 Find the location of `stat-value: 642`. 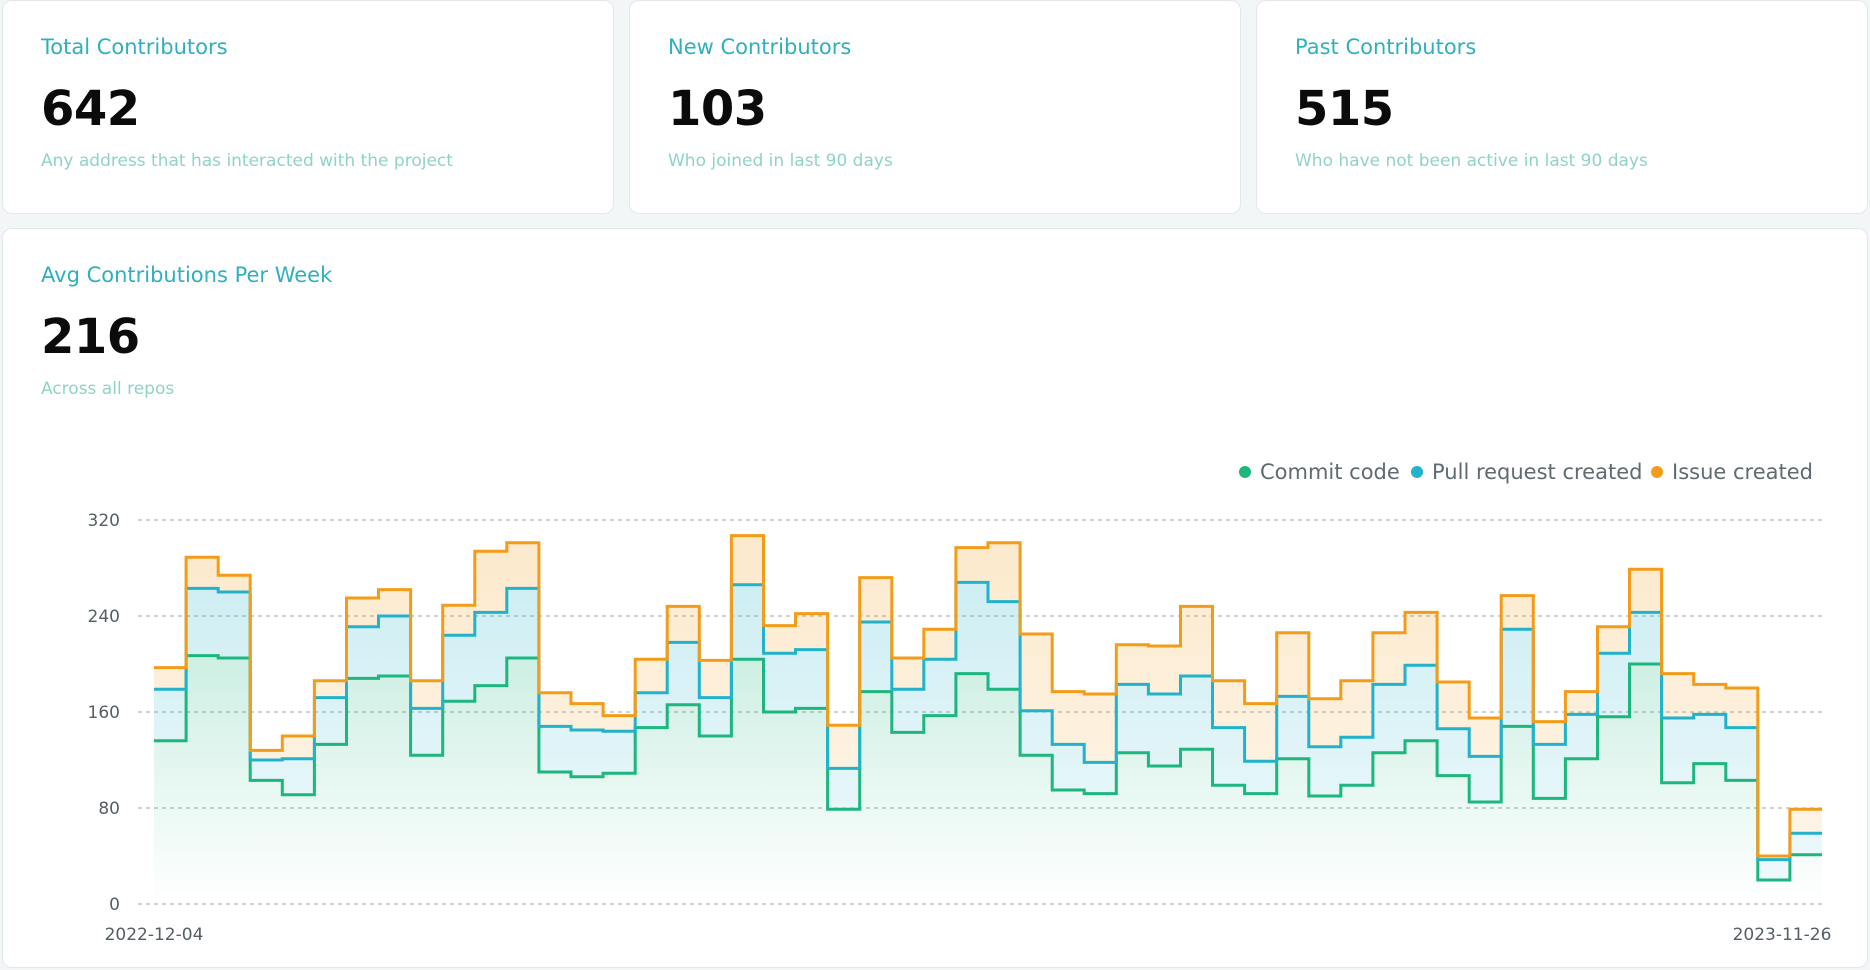

stat-value: 642 is located at coordinates (90, 109).